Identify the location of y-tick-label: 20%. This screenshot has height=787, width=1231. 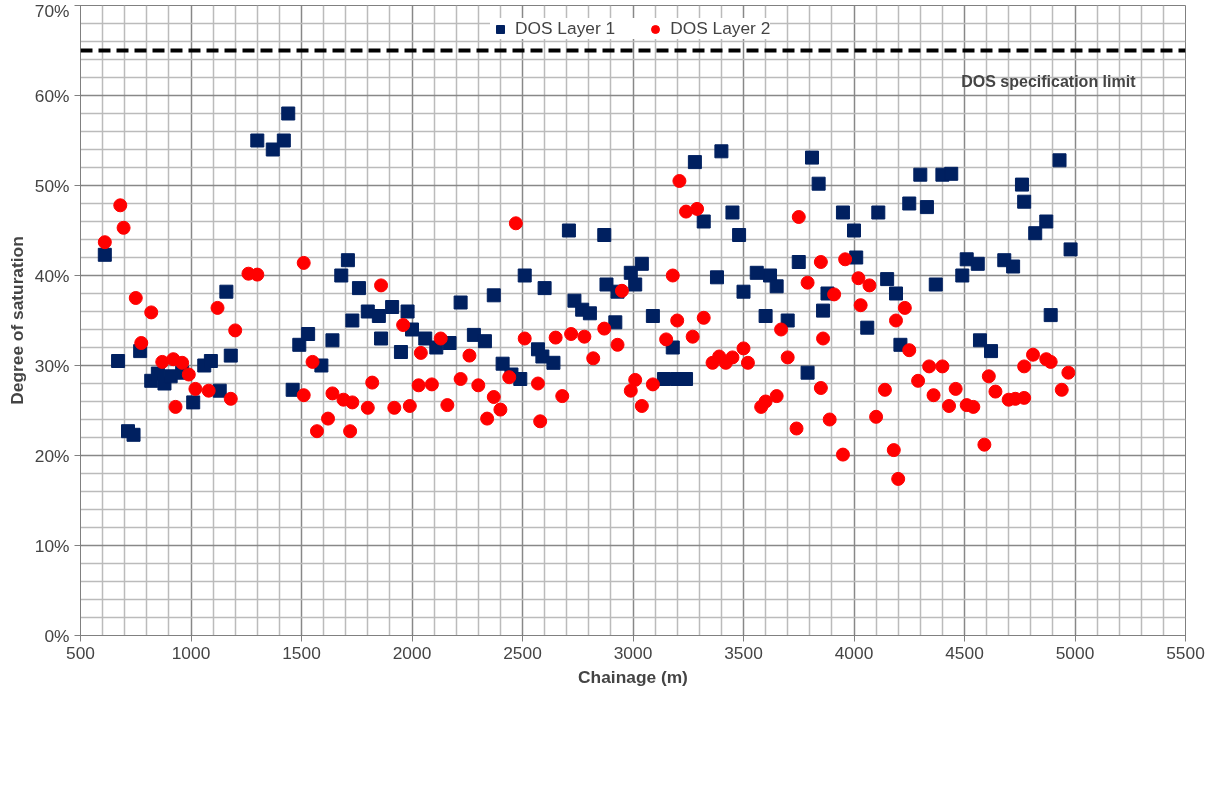
(52, 455).